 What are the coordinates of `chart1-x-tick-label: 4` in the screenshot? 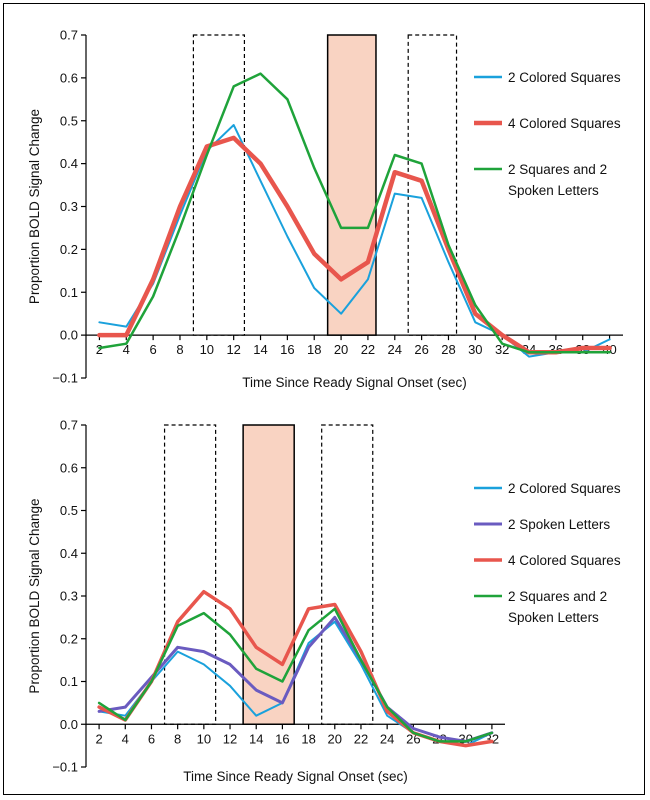 It's located at (126, 349).